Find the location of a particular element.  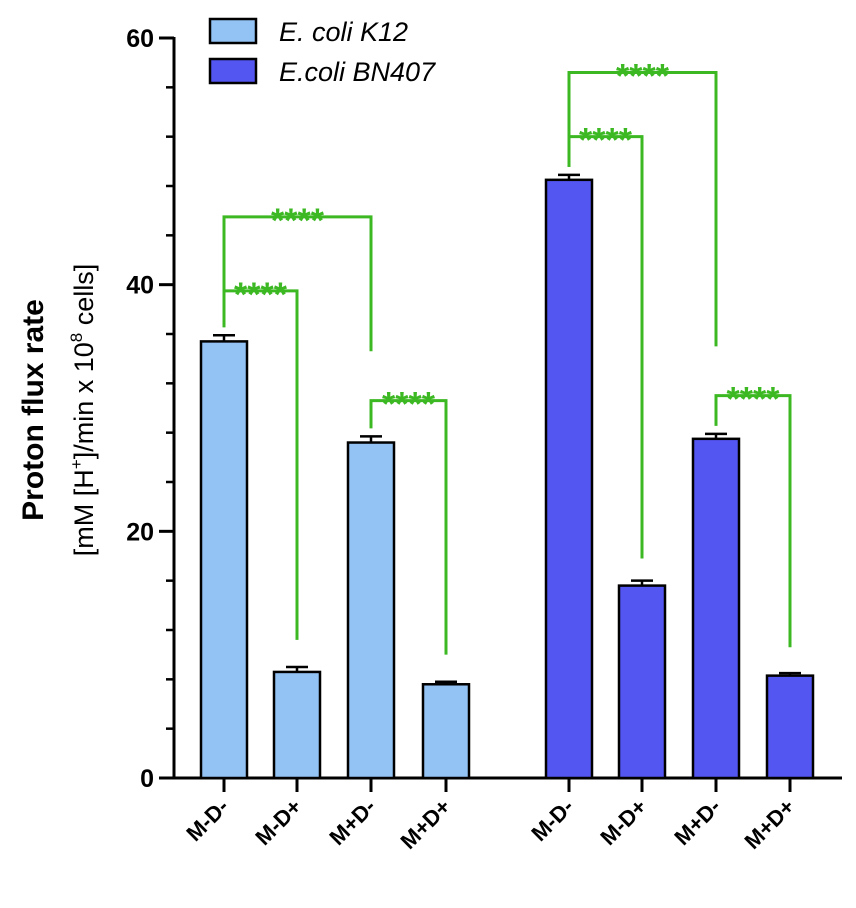

y-tick-label-60: 60 is located at coordinates (140, 39).